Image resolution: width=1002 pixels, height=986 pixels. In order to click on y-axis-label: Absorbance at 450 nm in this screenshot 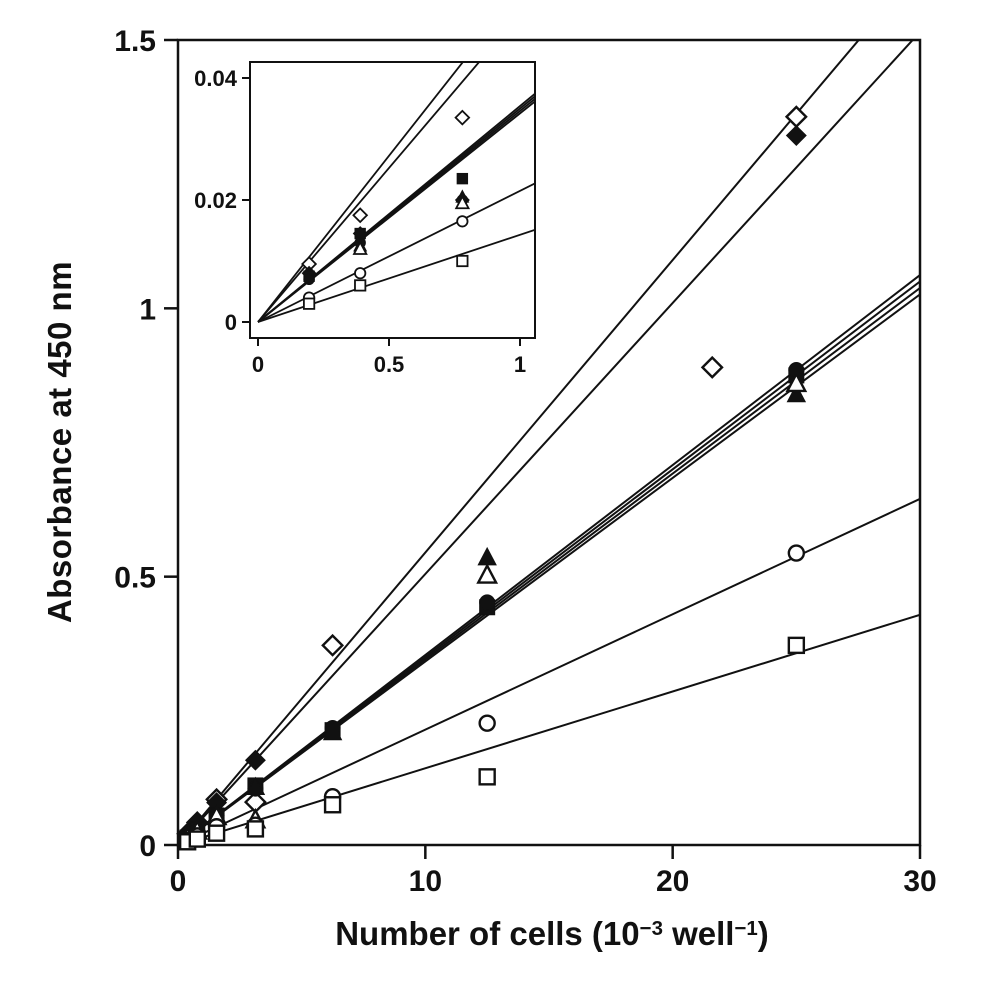, I will do `click(59, 442)`.